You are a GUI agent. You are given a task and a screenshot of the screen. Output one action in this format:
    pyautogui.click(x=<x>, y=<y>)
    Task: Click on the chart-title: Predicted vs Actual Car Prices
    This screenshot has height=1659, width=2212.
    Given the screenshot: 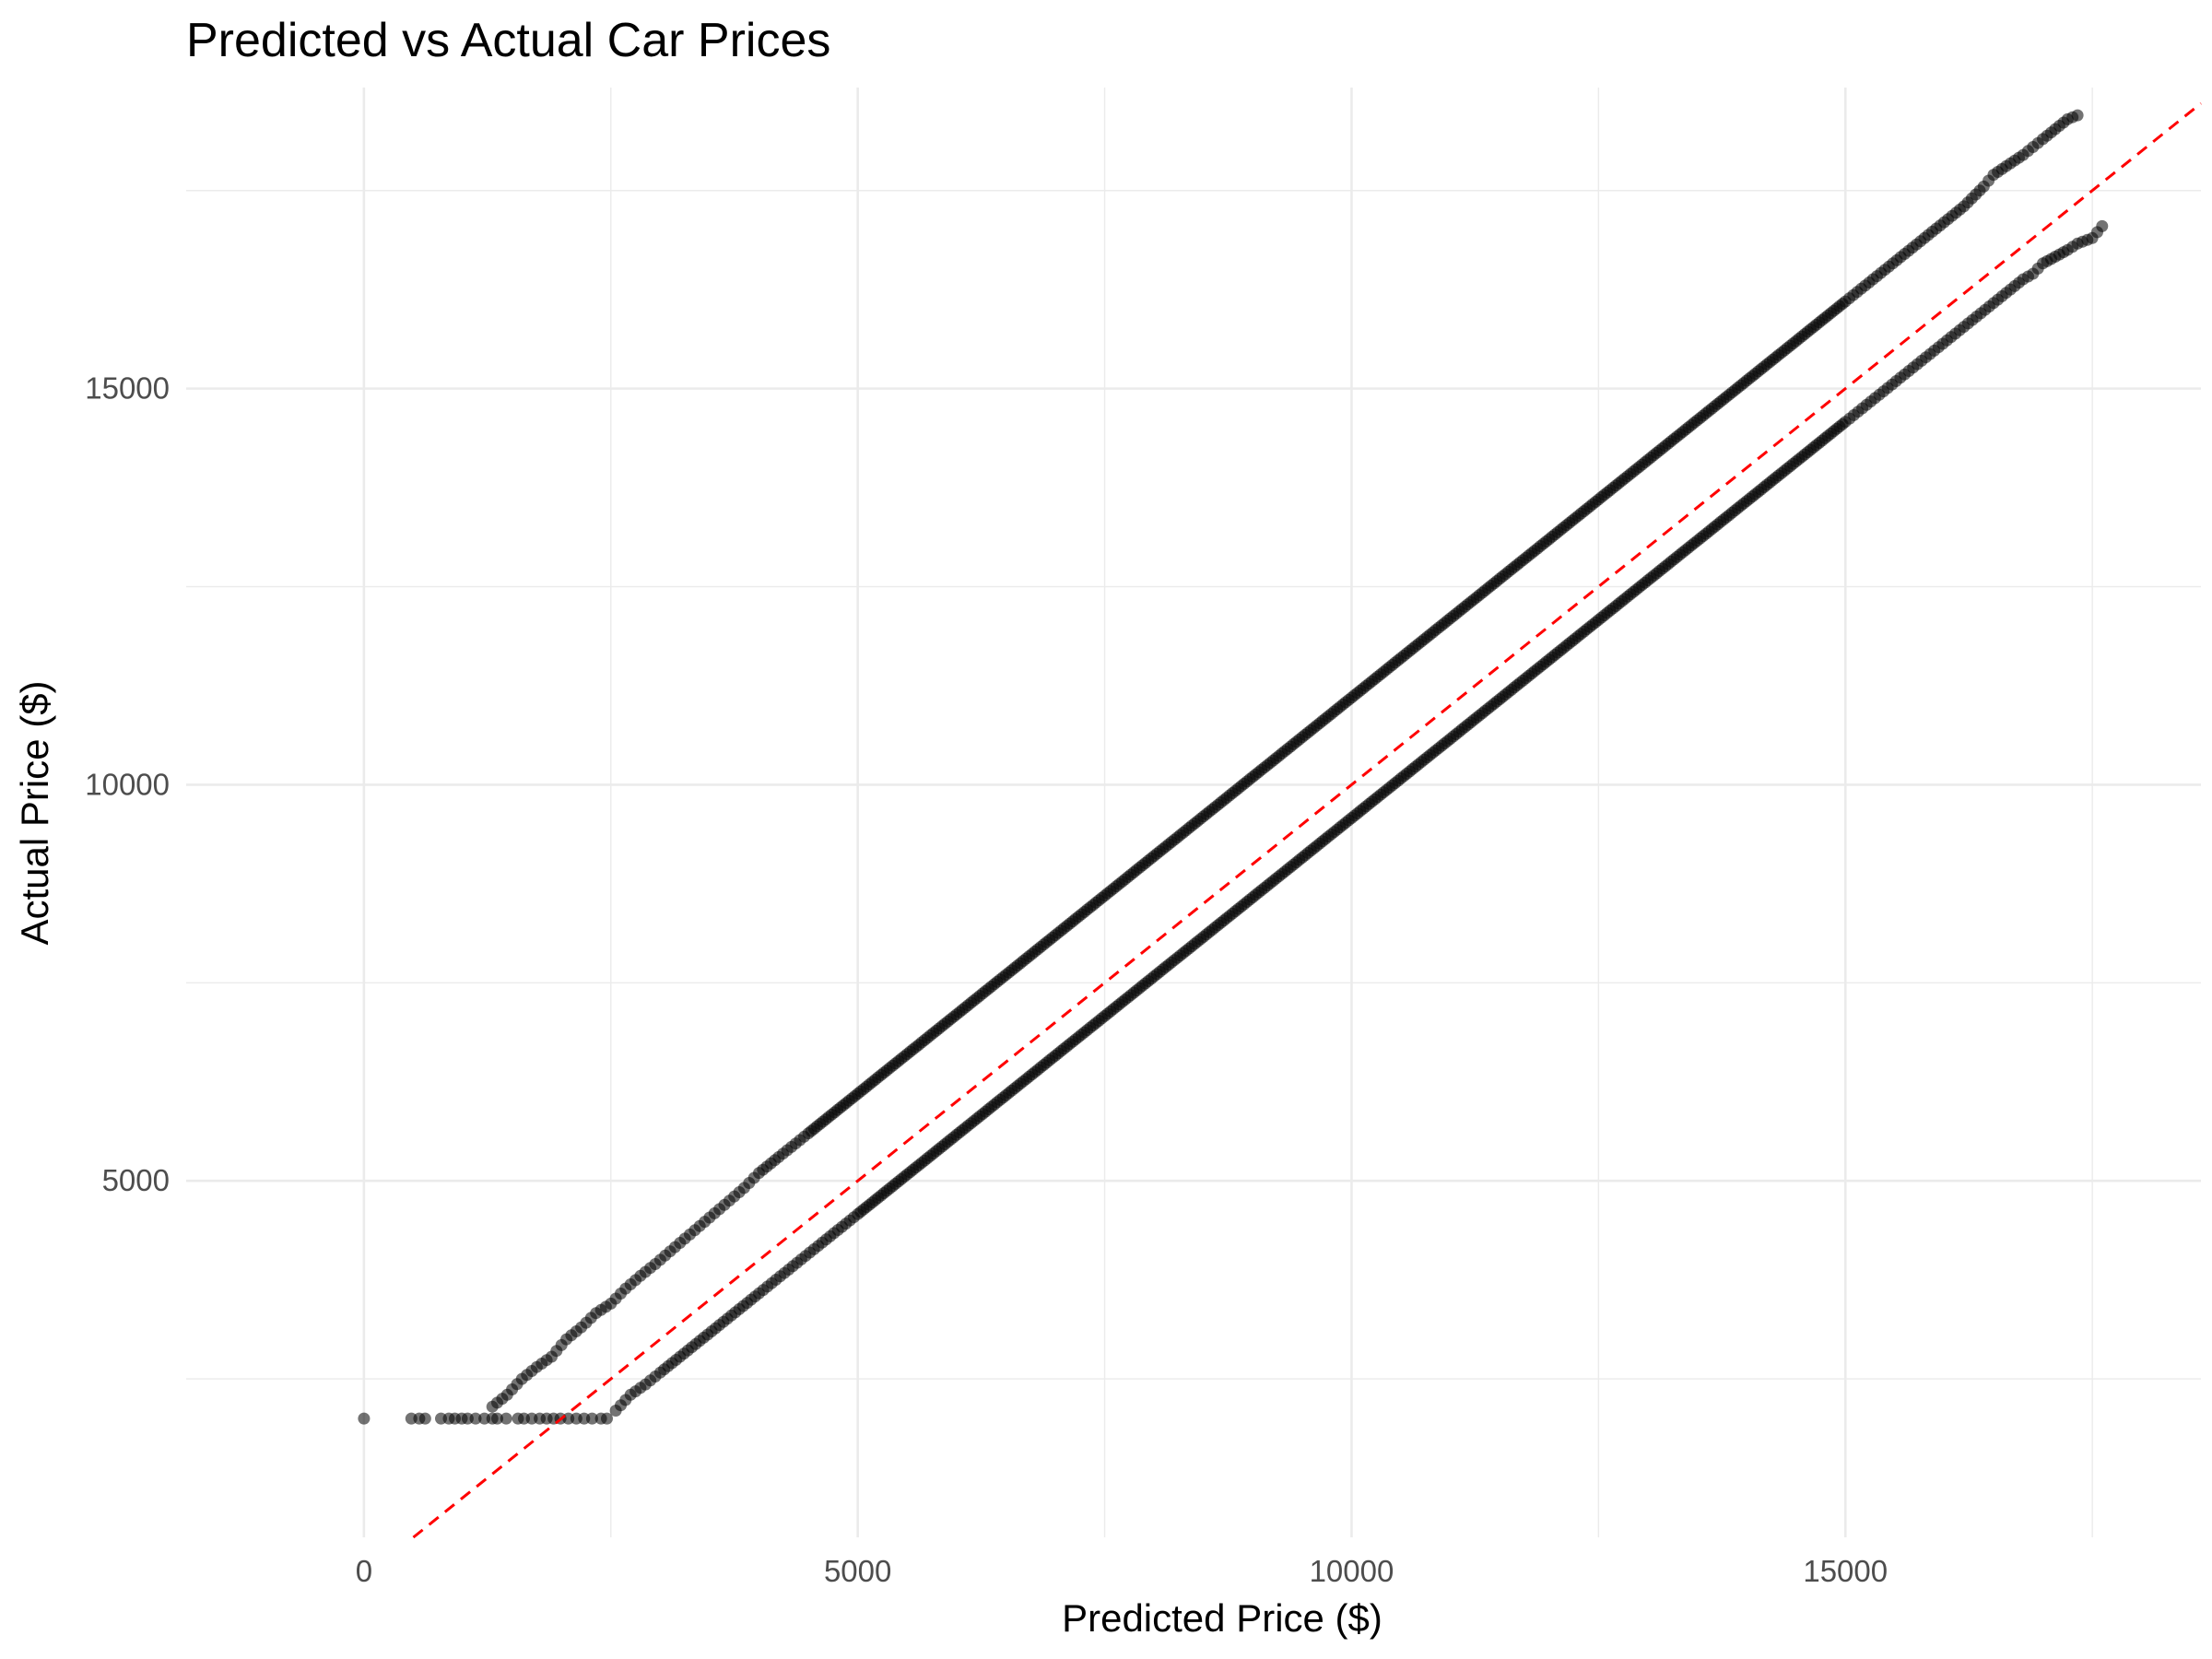 What is the action you would take?
    pyautogui.click(x=508, y=40)
    